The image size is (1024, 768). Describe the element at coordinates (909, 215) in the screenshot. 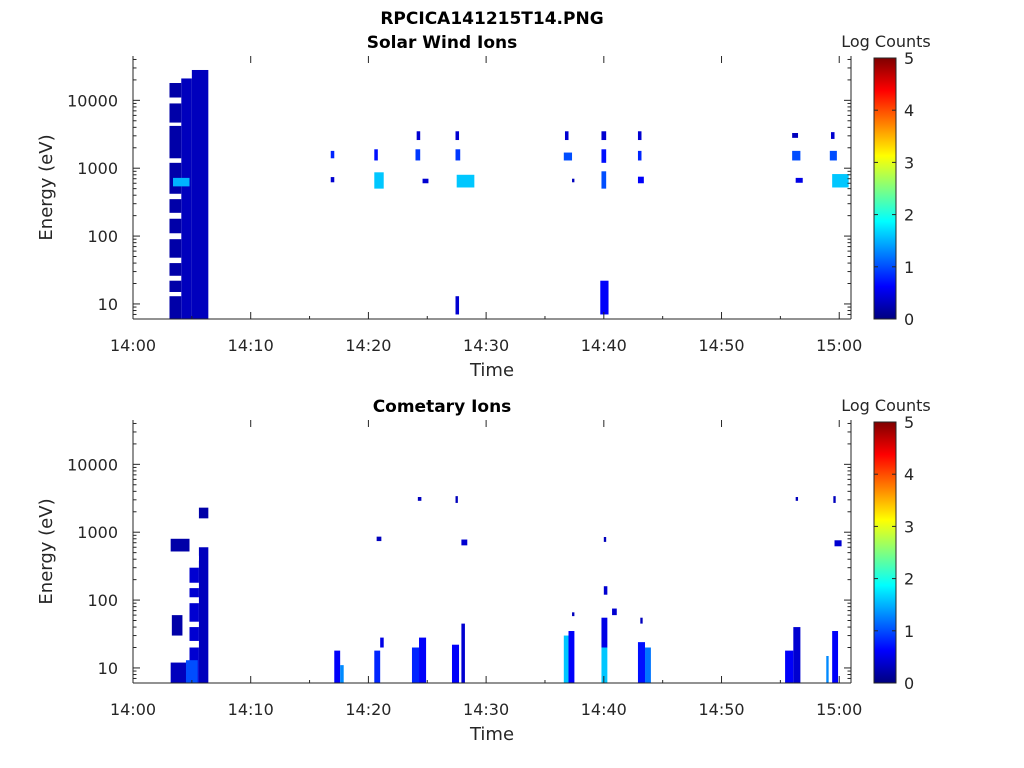

I see `colorbar-tick-label: 2` at that location.